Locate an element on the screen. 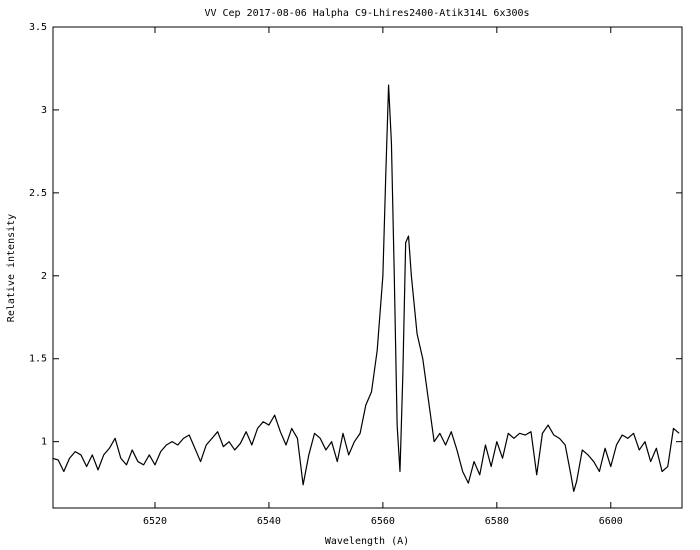  y-tick-label: 2 is located at coordinates (44, 276).